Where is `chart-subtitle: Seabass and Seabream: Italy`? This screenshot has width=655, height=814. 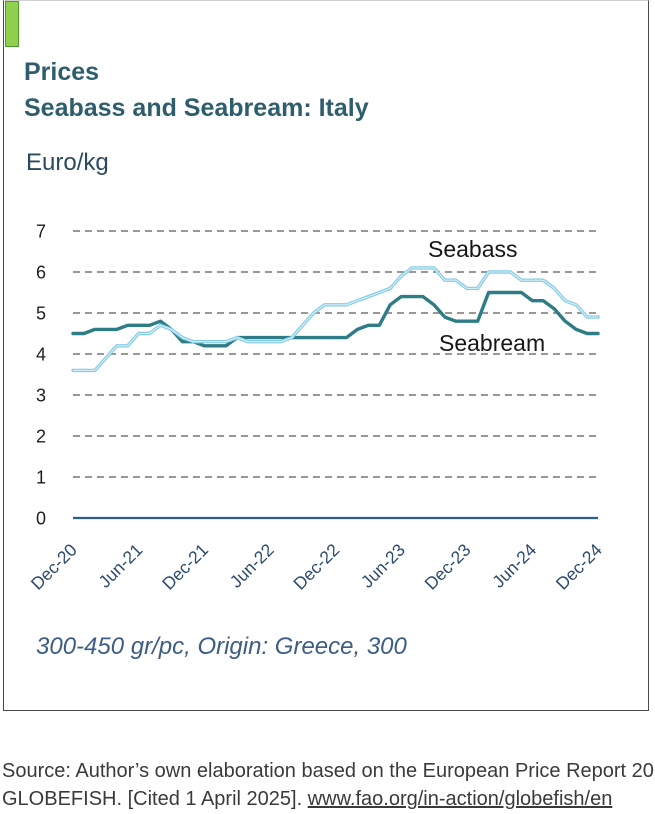
chart-subtitle: Seabass and Seabream: Italy is located at coordinates (196, 108).